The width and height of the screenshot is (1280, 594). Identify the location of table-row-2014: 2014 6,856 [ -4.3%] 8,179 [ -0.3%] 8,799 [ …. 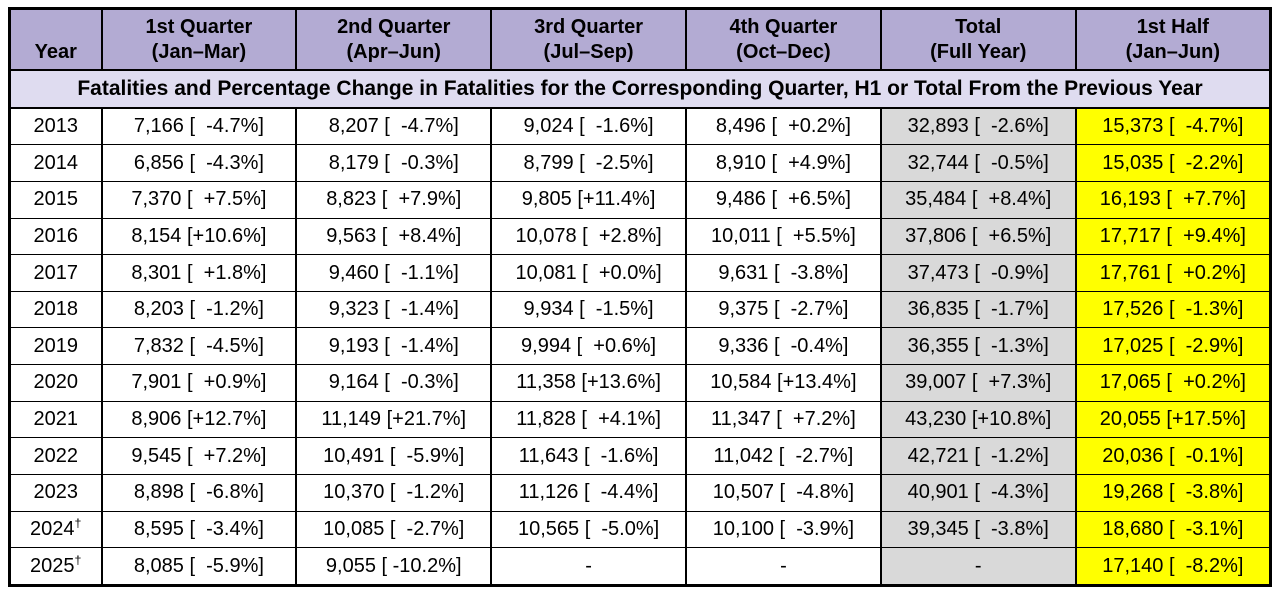
(640, 163).